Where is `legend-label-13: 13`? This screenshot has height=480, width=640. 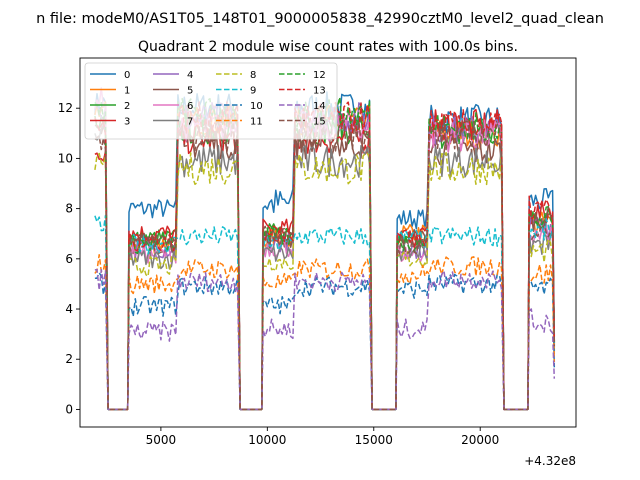 legend-label-13: 13 is located at coordinates (319, 91).